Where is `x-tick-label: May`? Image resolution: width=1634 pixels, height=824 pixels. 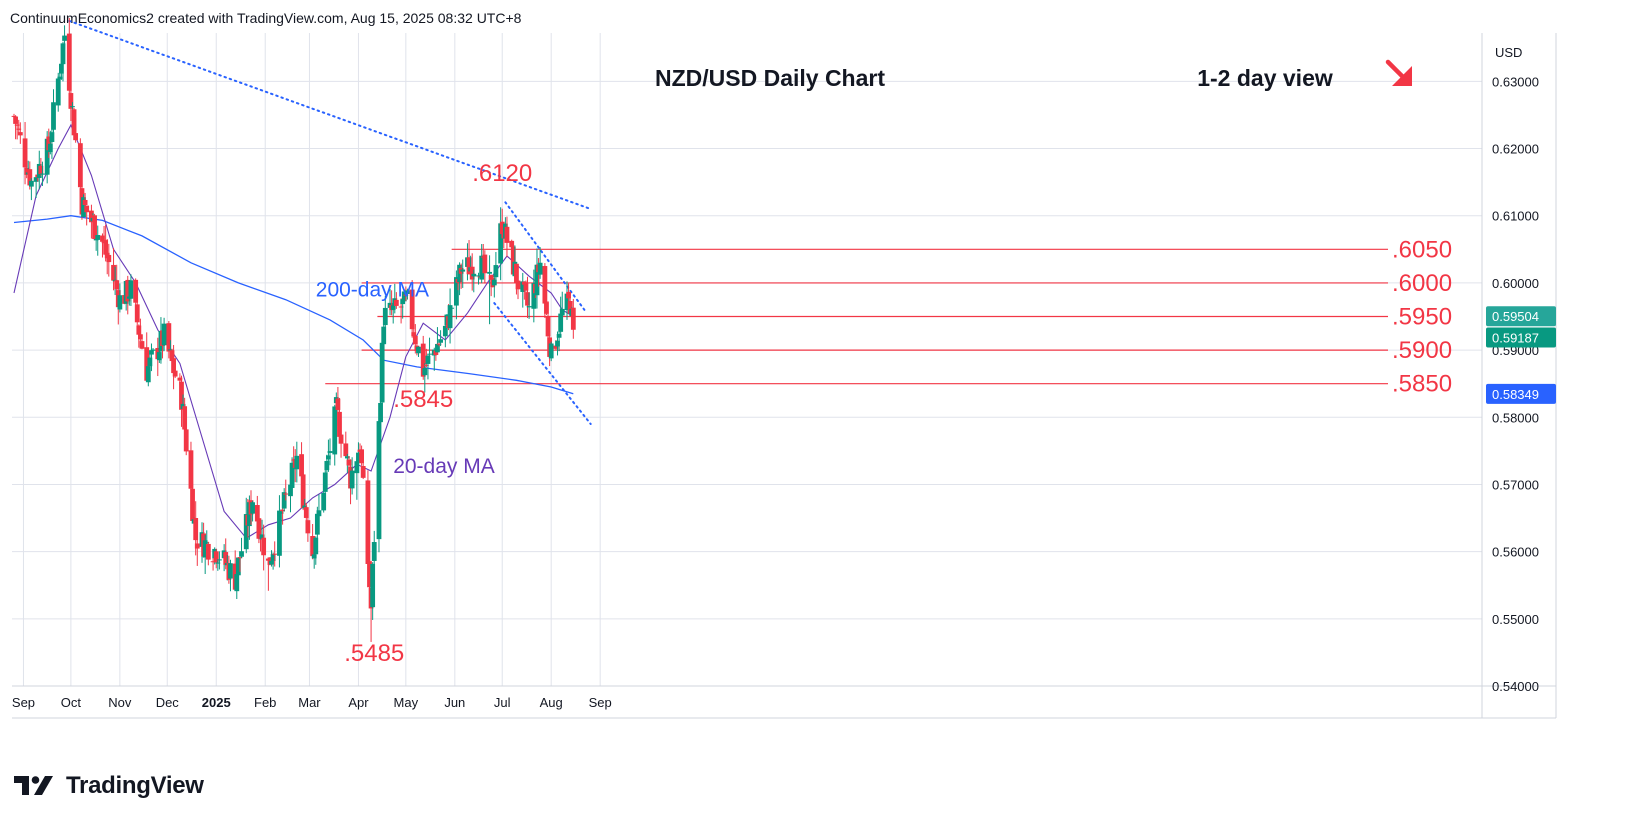
x-tick-label: May is located at coordinates (406, 702).